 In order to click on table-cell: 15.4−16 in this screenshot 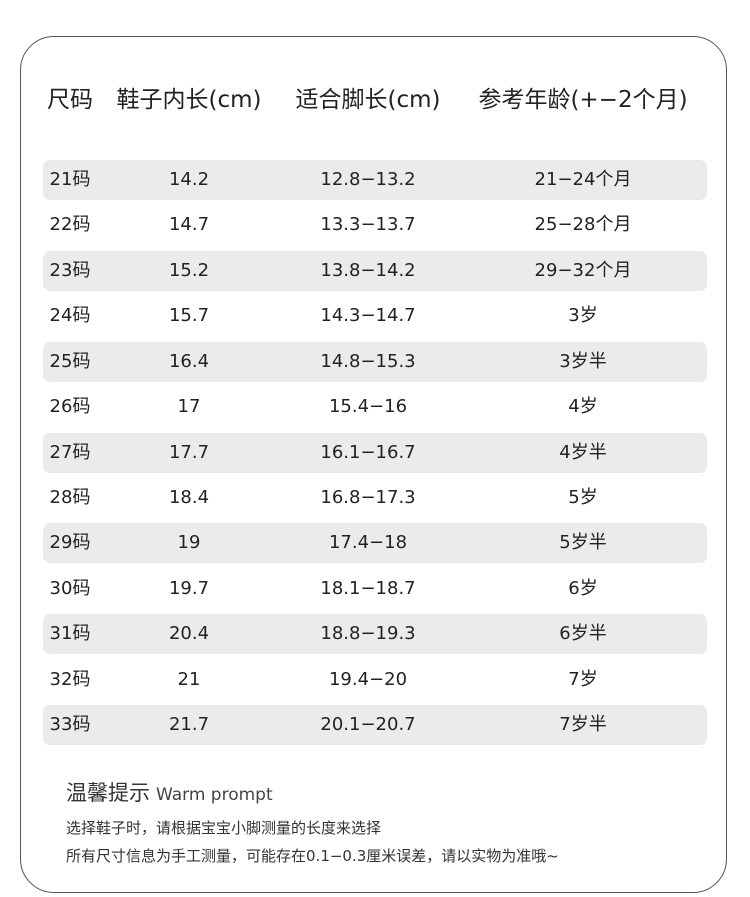, I will do `click(368, 407)`.